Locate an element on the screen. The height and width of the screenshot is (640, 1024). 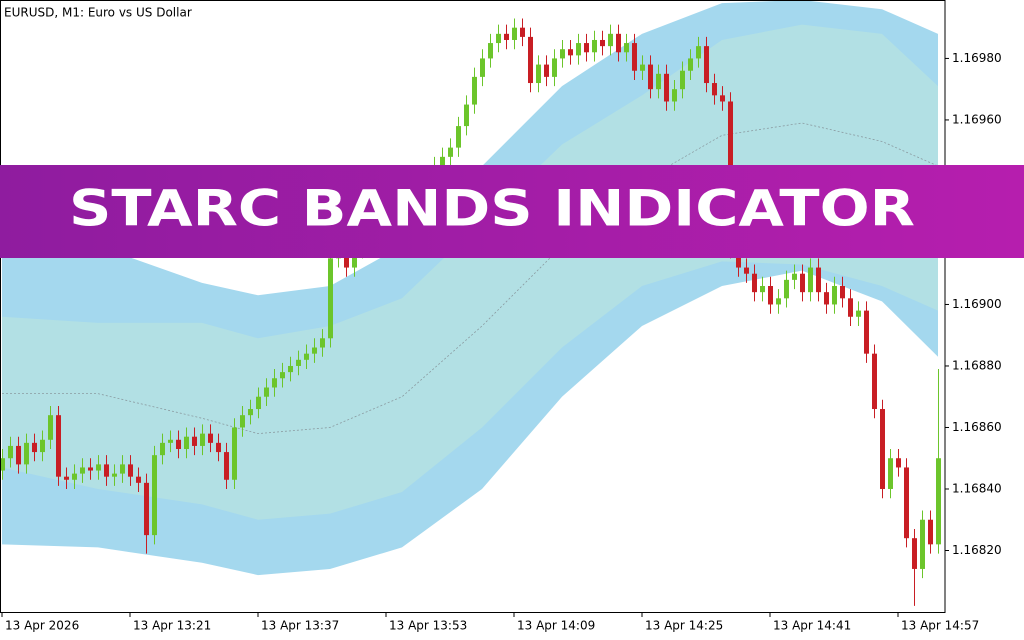
x-tick-label: 13 Apr 13:53 is located at coordinates (428, 626).